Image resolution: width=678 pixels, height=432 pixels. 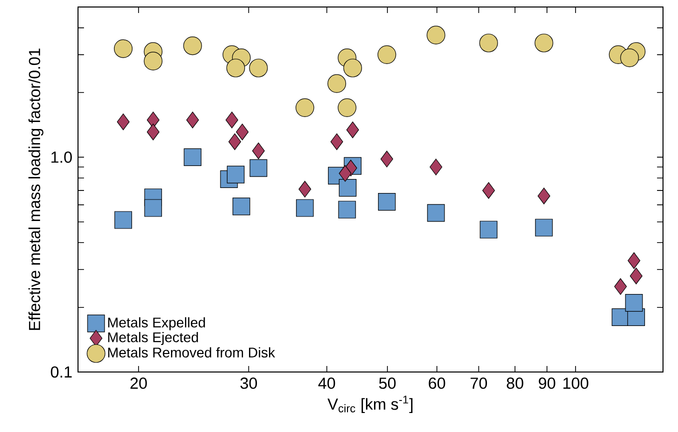 I want to click on x-tick-label: 50, so click(x=387, y=383).